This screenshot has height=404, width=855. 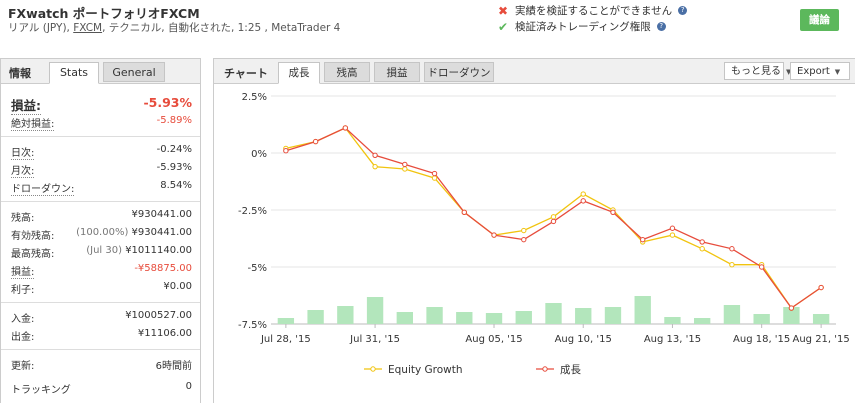 What do you see at coordinates (23, 170) in the screenshot?
I see `monthly-label: 月次:` at bounding box center [23, 170].